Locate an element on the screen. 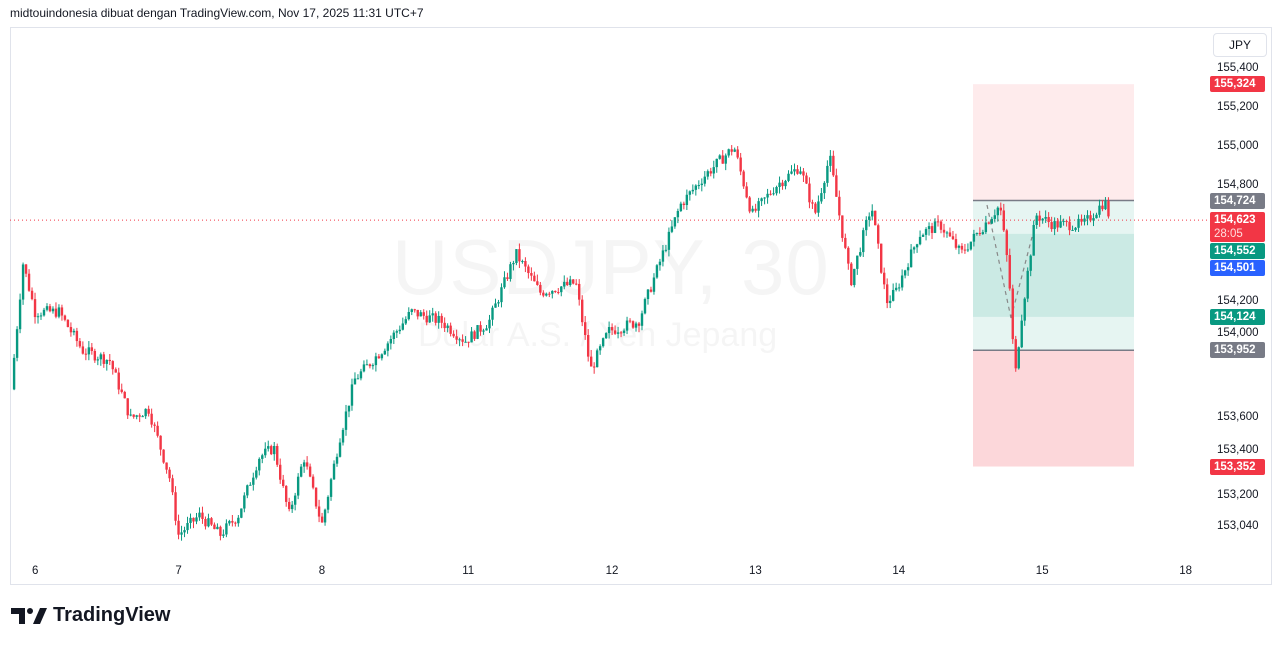  entry-label: 154,724 is located at coordinates (1237, 200).